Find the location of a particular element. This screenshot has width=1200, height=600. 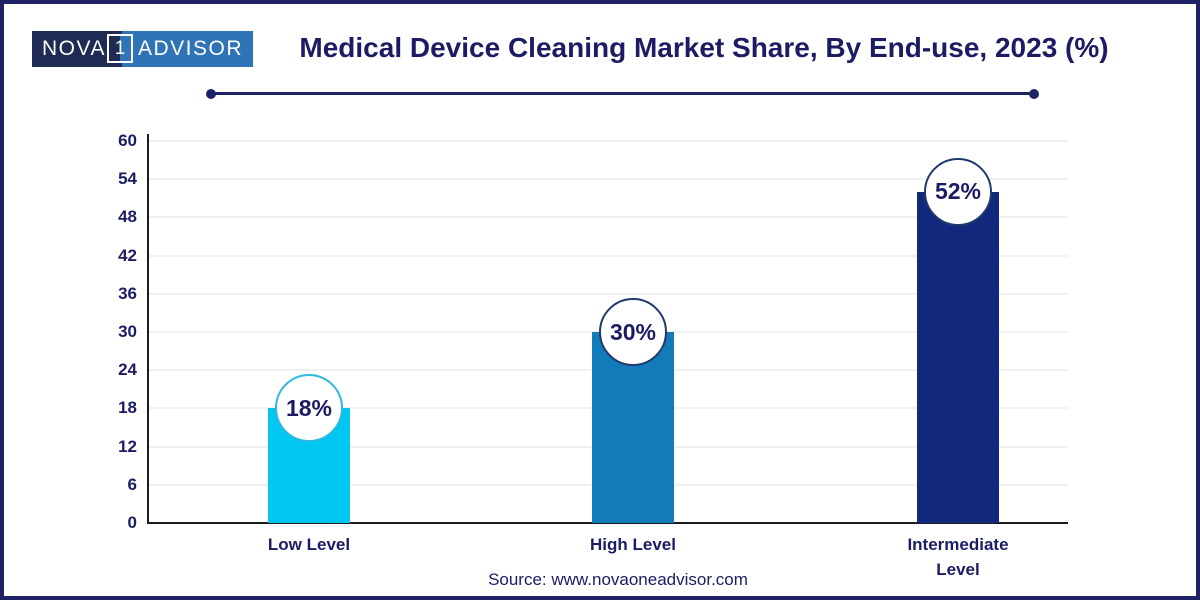

logo-nova-text: NOVA is located at coordinates (74, 48).